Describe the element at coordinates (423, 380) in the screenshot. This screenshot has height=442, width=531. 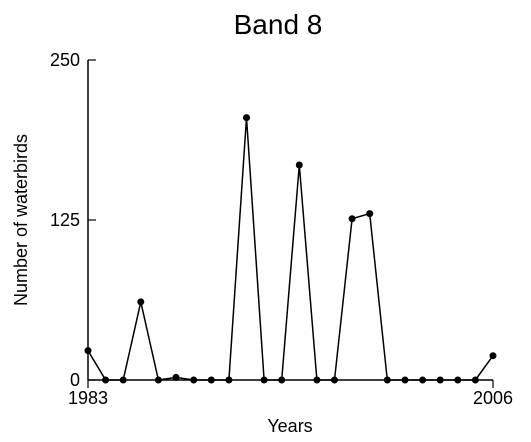
I see `data-point-2002` at that location.